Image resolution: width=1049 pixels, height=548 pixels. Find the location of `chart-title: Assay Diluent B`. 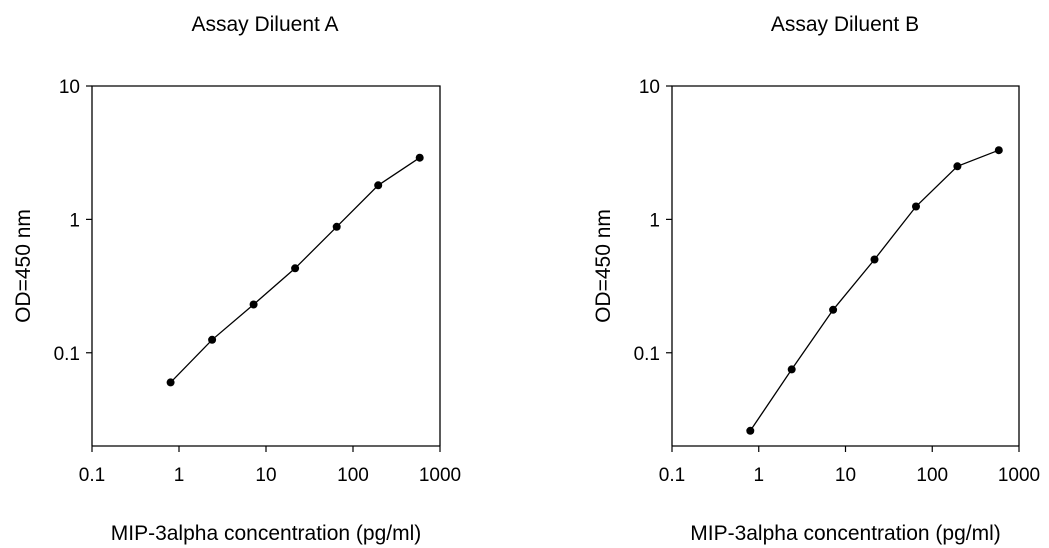

chart-title: Assay Diluent B is located at coordinates (845, 24).